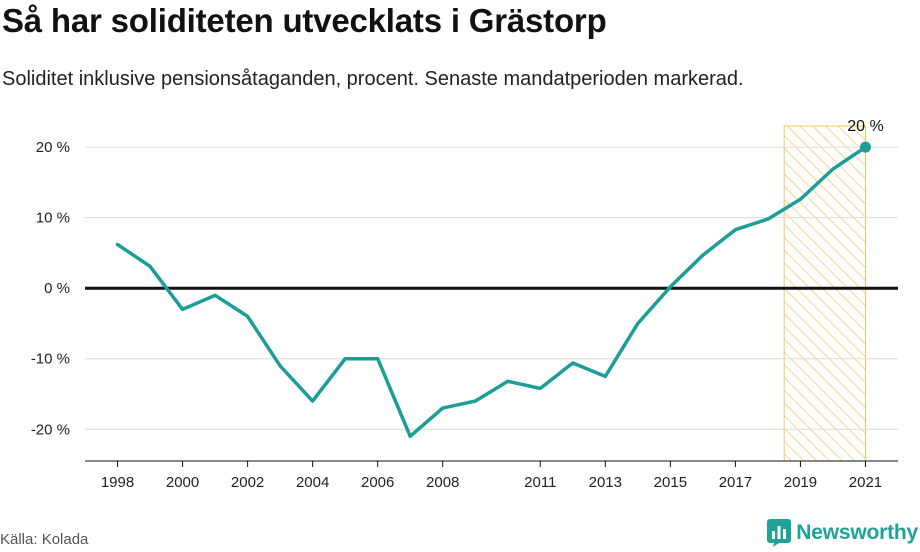 Image resolution: width=920 pixels, height=552 pixels. I want to click on x-tick-label: 2002, so click(247, 482).